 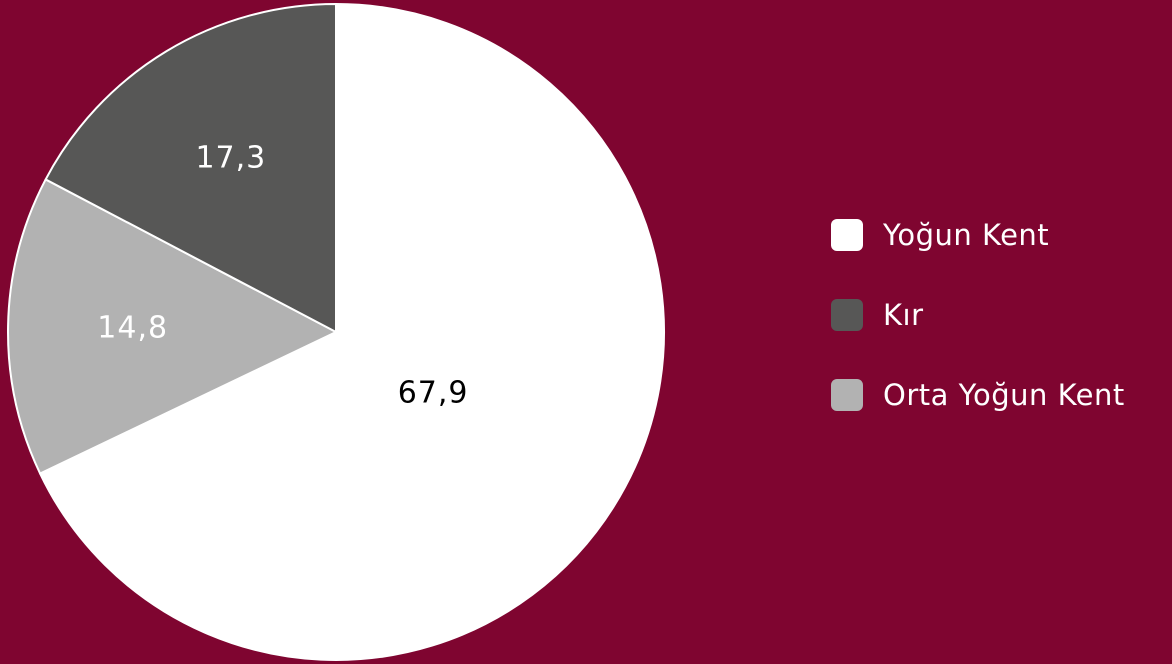 I want to click on data-label-yogun-kent: 67,9, so click(x=433, y=393).